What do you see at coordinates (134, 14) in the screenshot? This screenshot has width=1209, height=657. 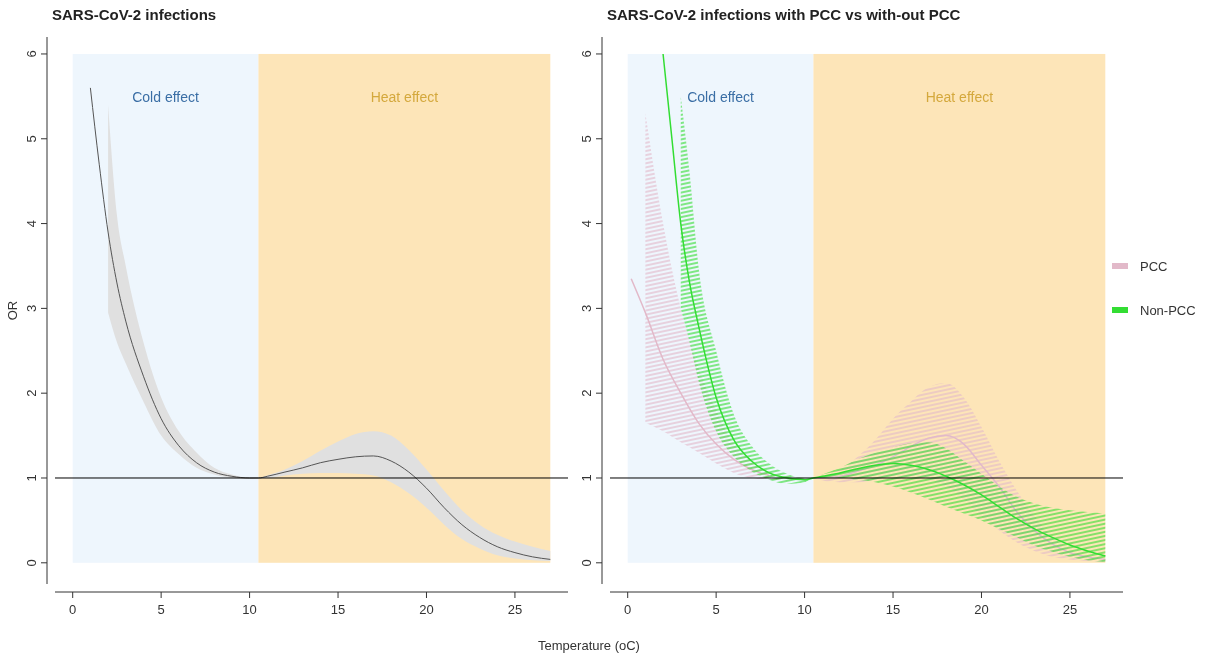 I see `chart-title: SARS-CoV-2 infections` at bounding box center [134, 14].